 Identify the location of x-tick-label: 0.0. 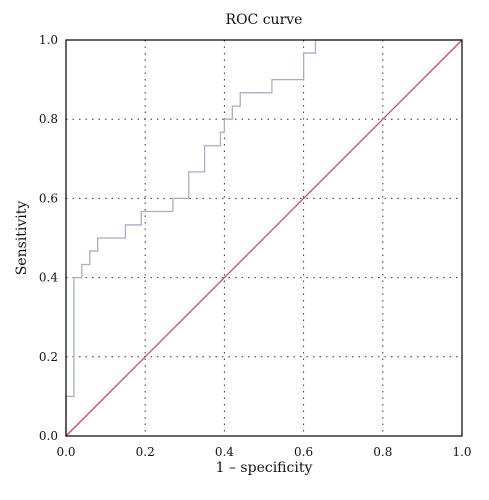
(65, 452).